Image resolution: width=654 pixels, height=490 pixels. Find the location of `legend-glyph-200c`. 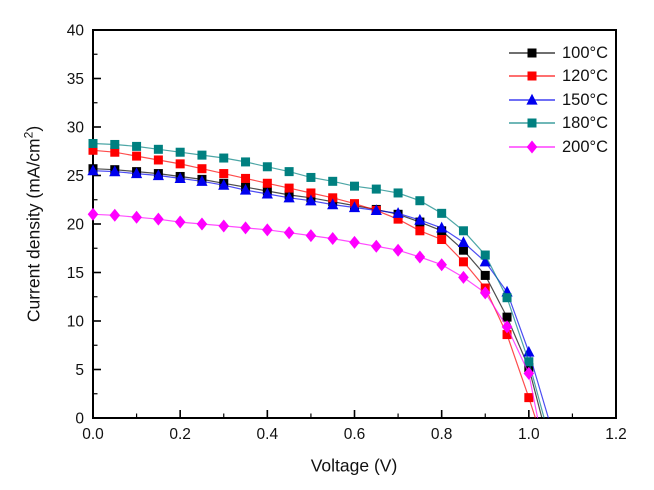

legend-glyph-200c is located at coordinates (532, 147).